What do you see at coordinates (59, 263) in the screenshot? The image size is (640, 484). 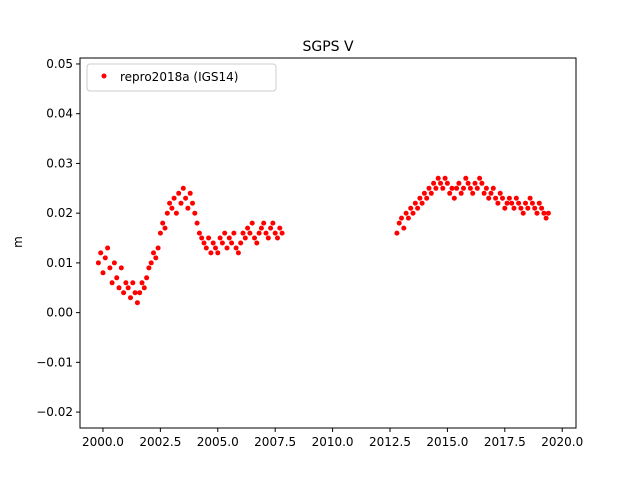 I see `y-tick-label: 0.01` at bounding box center [59, 263].